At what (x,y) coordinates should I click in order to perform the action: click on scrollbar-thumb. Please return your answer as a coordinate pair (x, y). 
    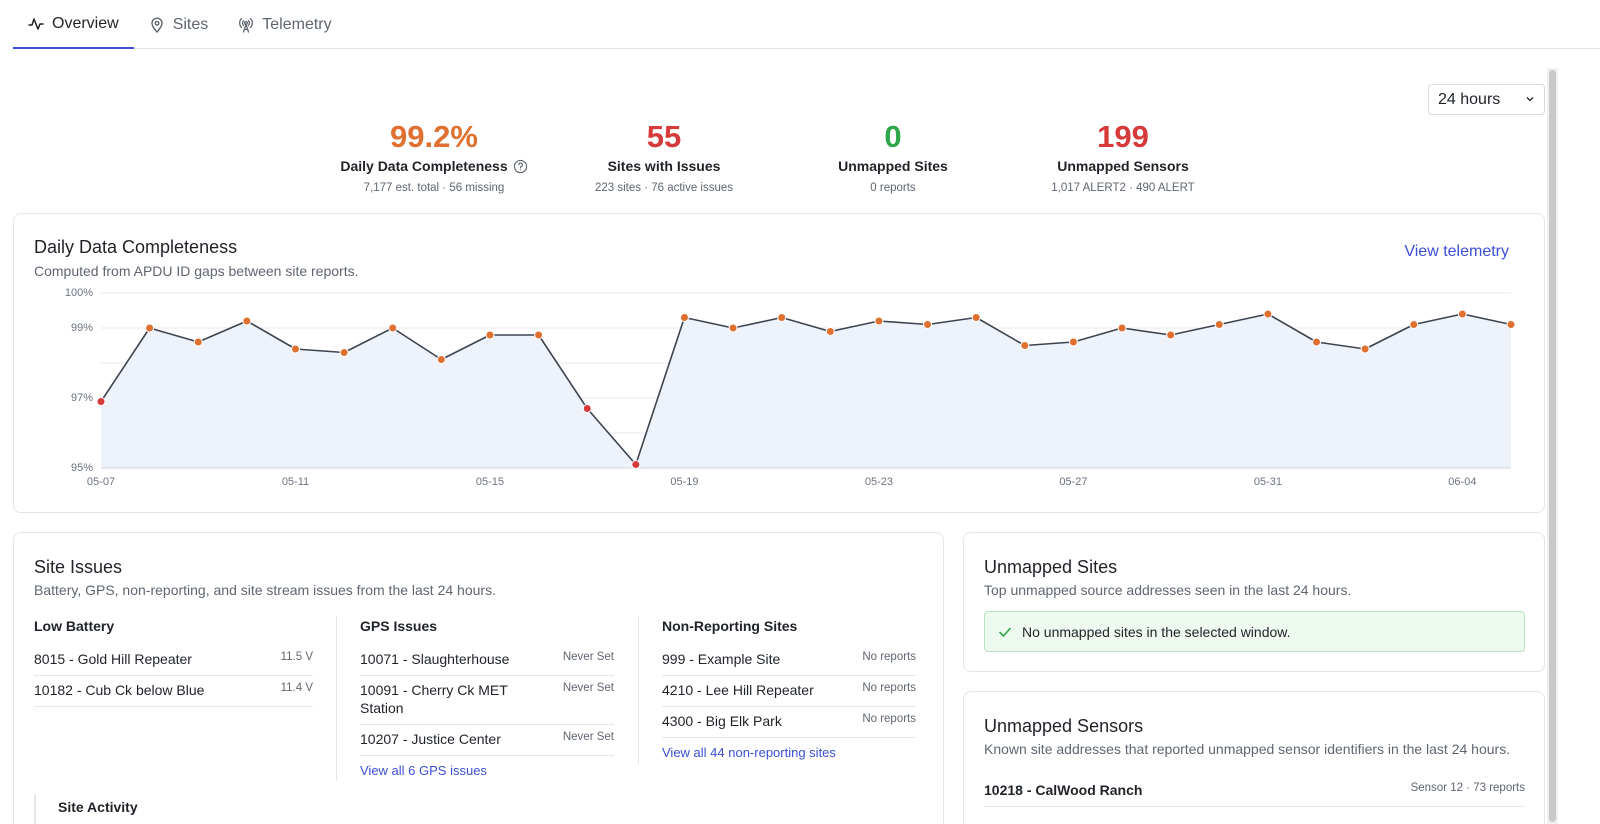
    Looking at the image, I should click on (1552, 446).